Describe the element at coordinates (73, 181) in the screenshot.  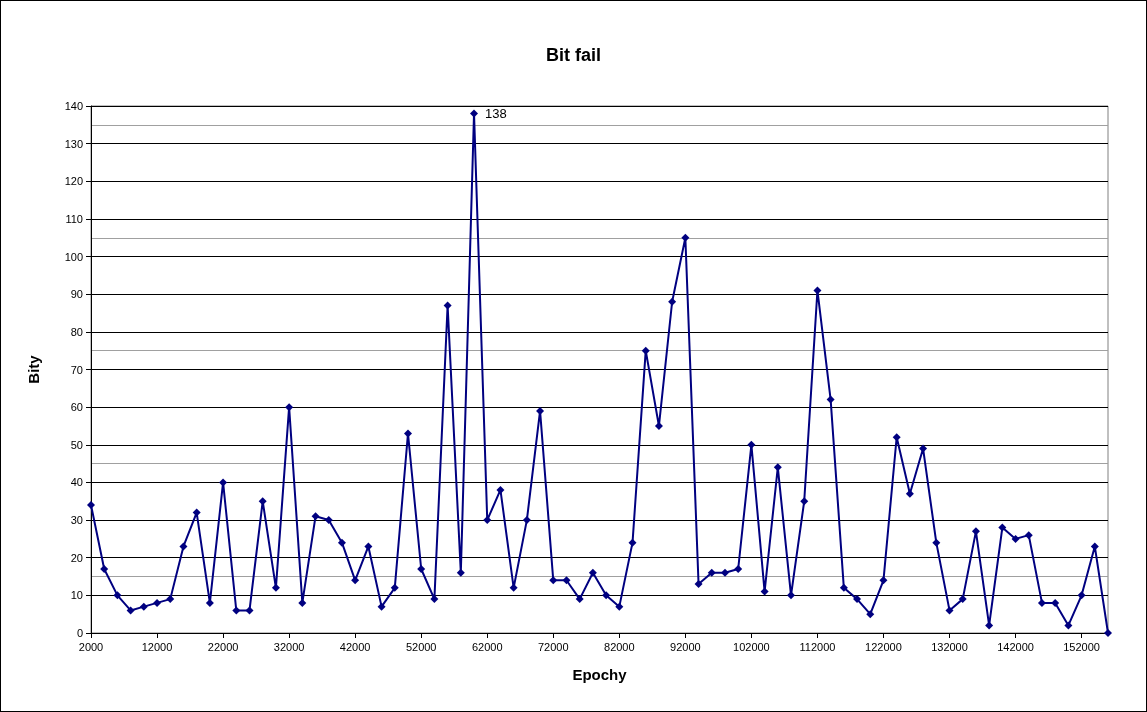
I see `y-tick-label: 120` at that location.